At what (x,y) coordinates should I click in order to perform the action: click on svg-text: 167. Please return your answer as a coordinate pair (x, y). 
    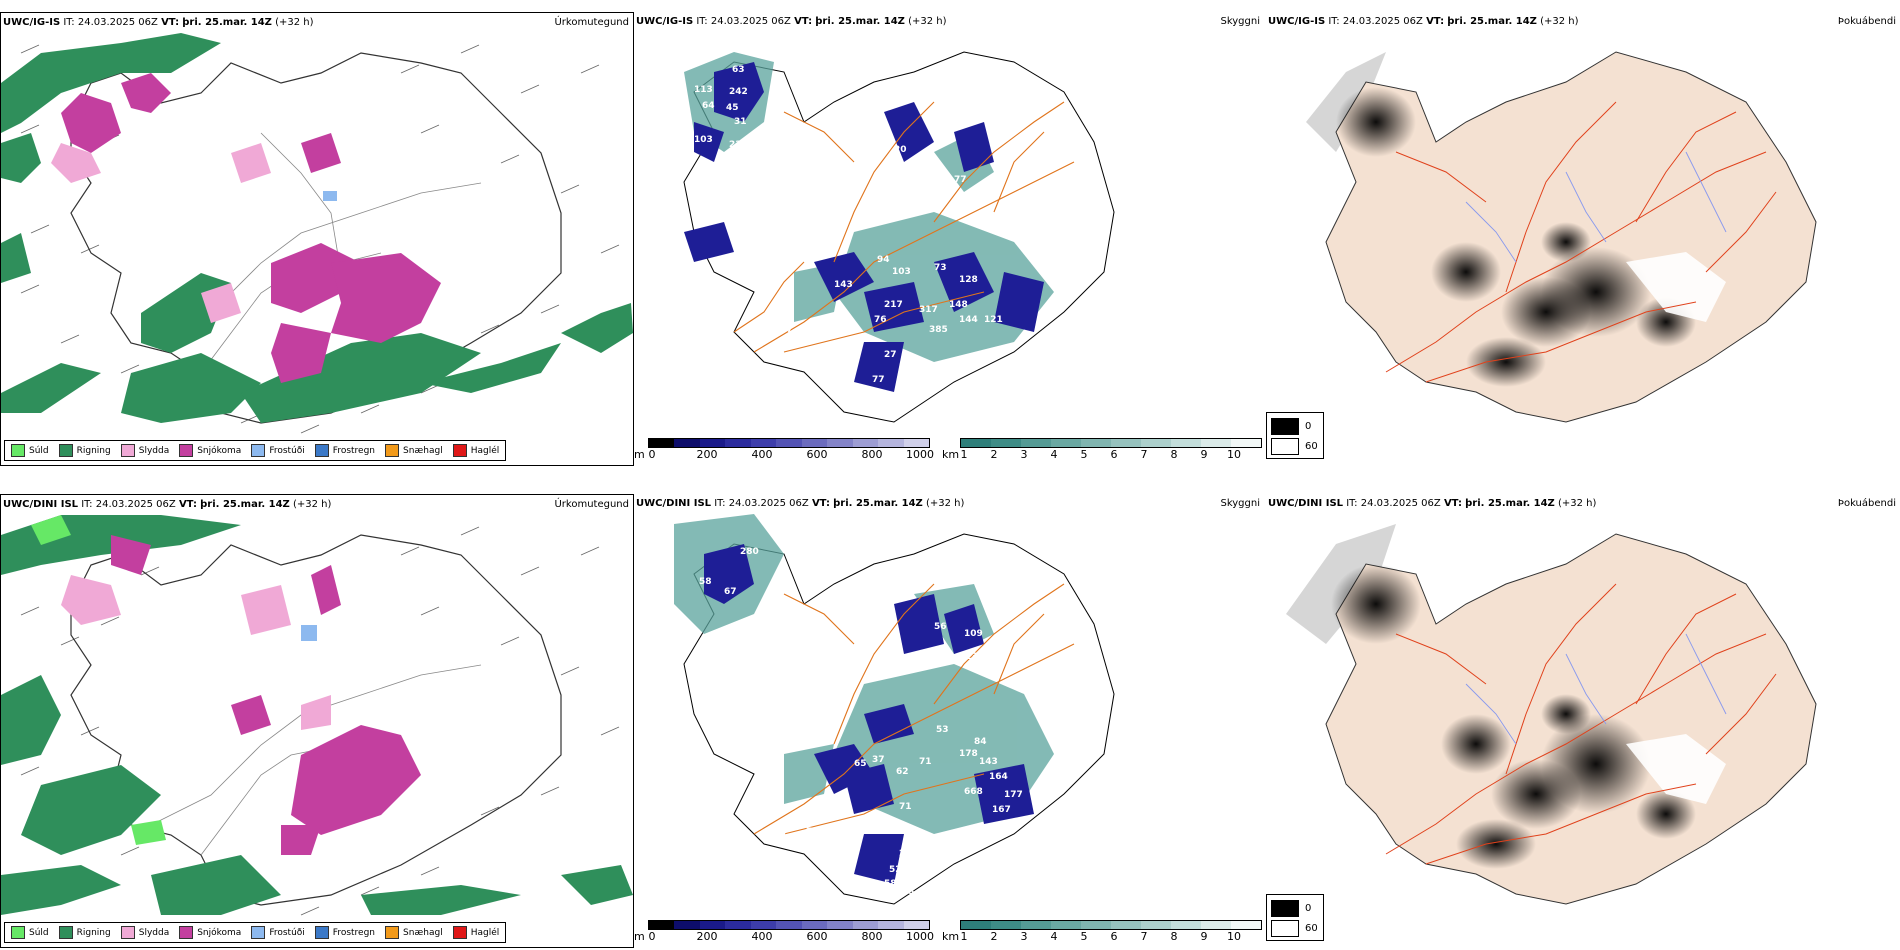
    Looking at the image, I should click on (1001, 810).